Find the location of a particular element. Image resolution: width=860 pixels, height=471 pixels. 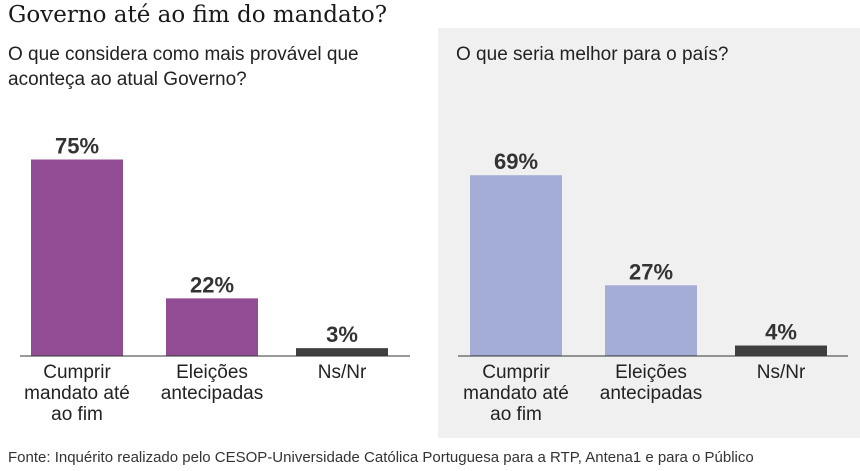

value-label-3: 3% is located at coordinates (342, 334).